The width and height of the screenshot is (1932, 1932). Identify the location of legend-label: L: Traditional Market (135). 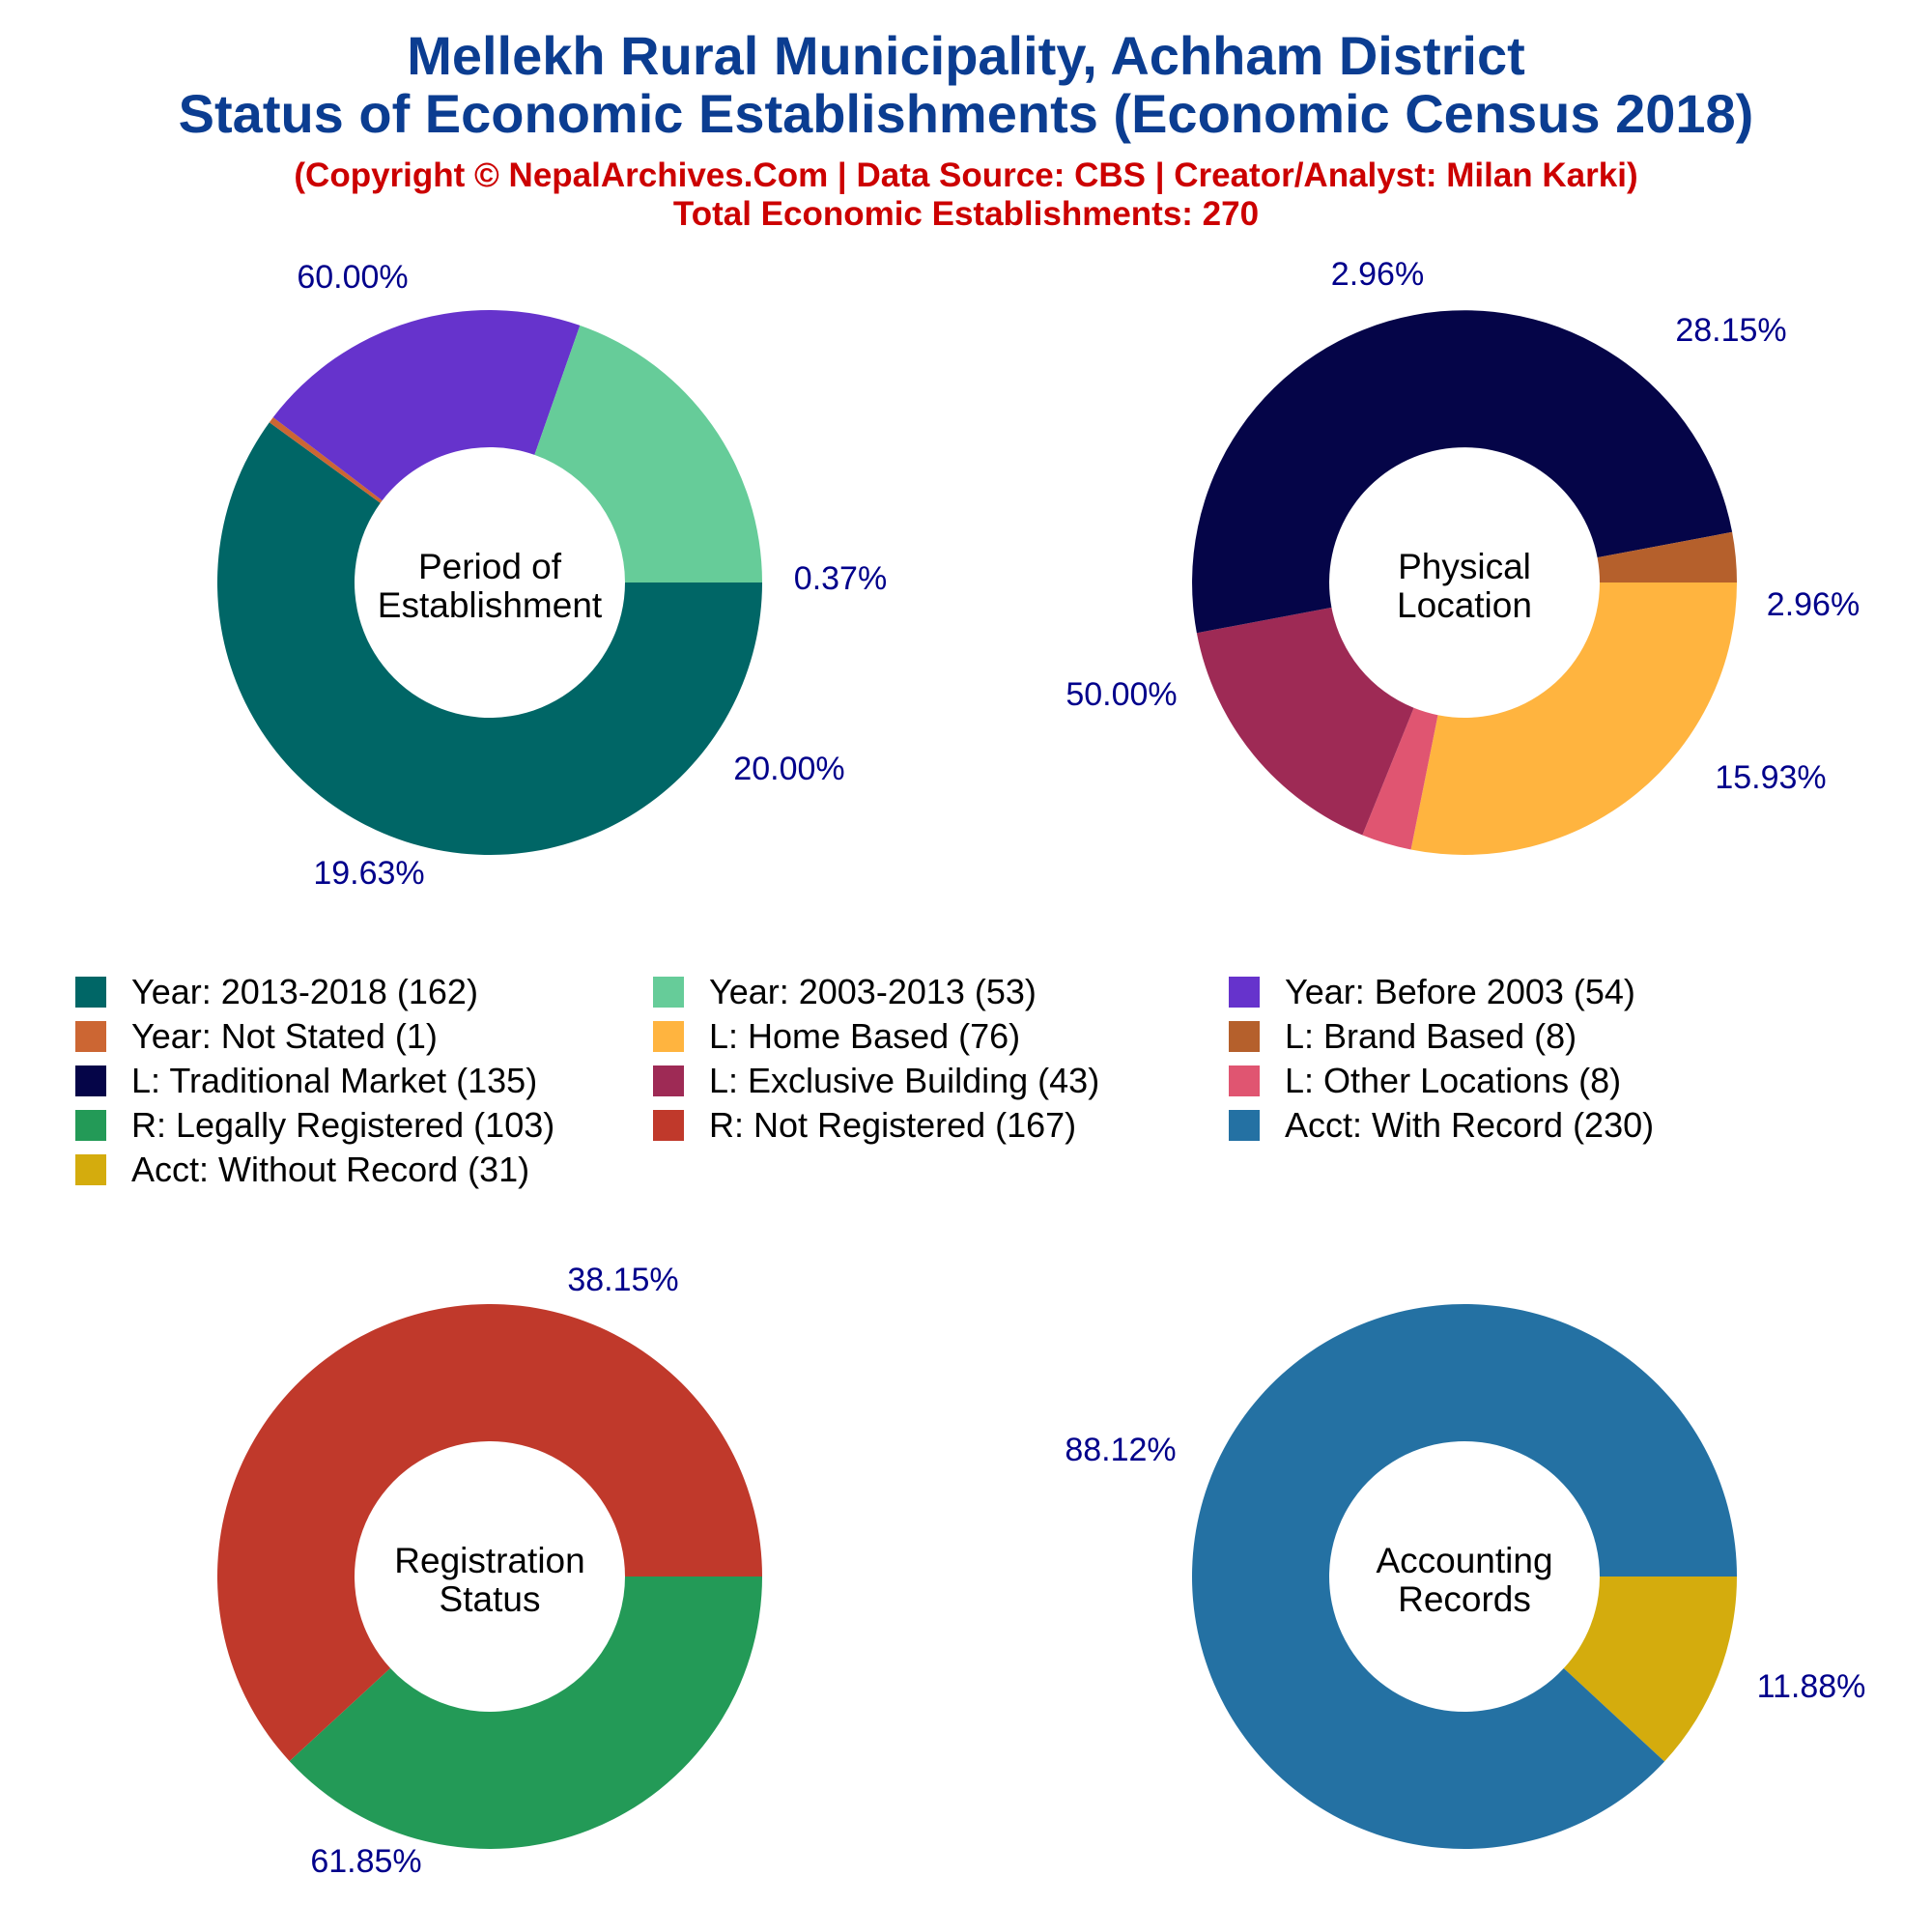
(334, 1080).